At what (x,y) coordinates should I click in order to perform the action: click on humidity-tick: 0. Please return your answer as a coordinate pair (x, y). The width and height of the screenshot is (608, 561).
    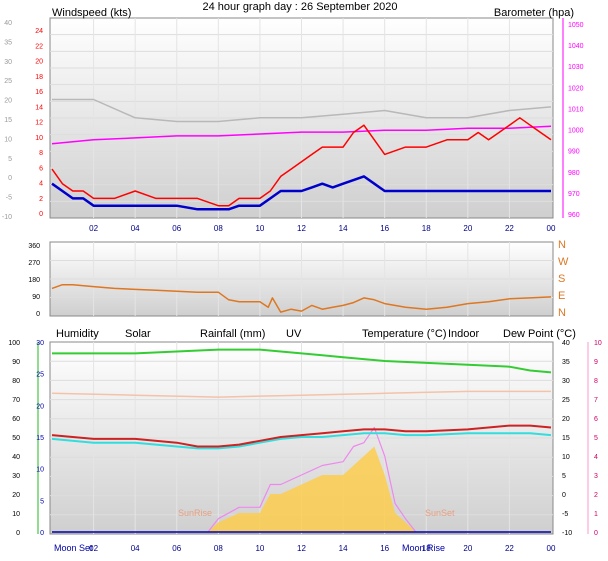
    Looking at the image, I should click on (18, 533).